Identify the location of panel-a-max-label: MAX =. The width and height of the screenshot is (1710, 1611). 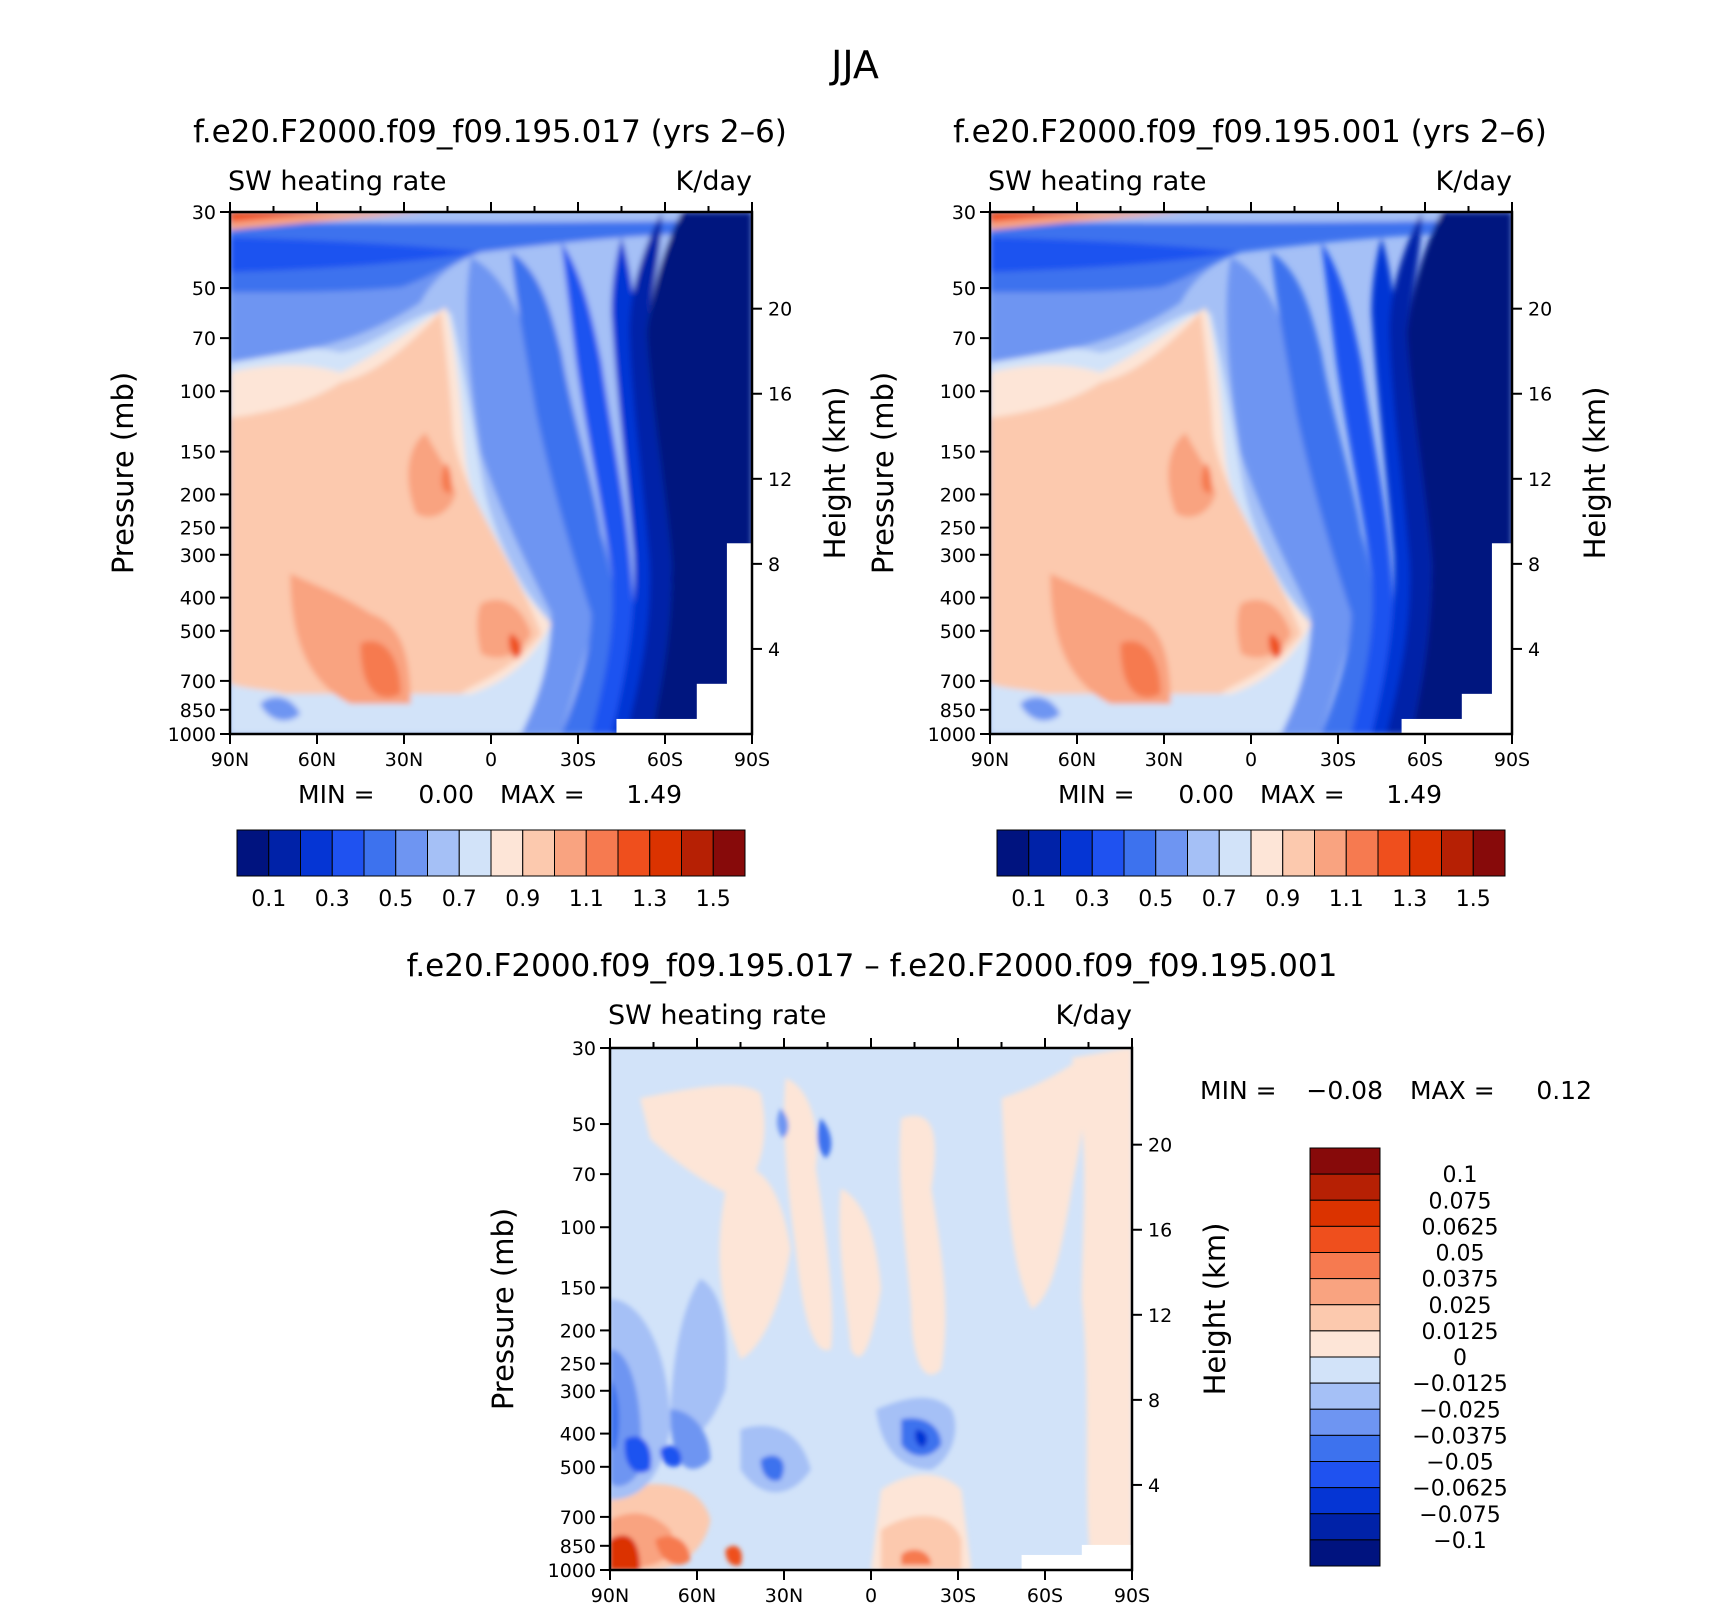
(542, 794).